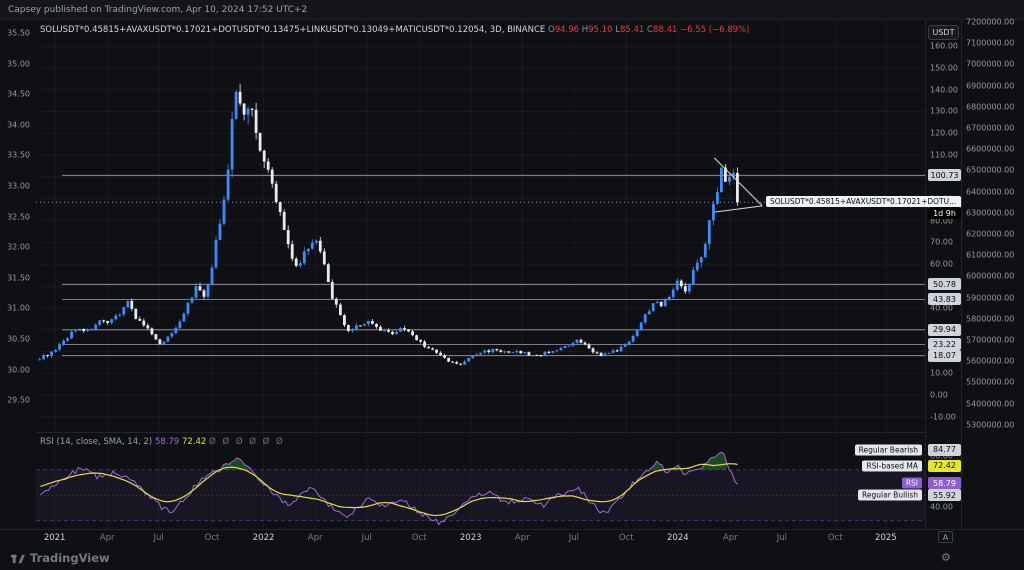 This screenshot has height=570, width=1024. Describe the element at coordinates (944, 355) in the screenshot. I see `price-level-badge: 18.07` at that location.